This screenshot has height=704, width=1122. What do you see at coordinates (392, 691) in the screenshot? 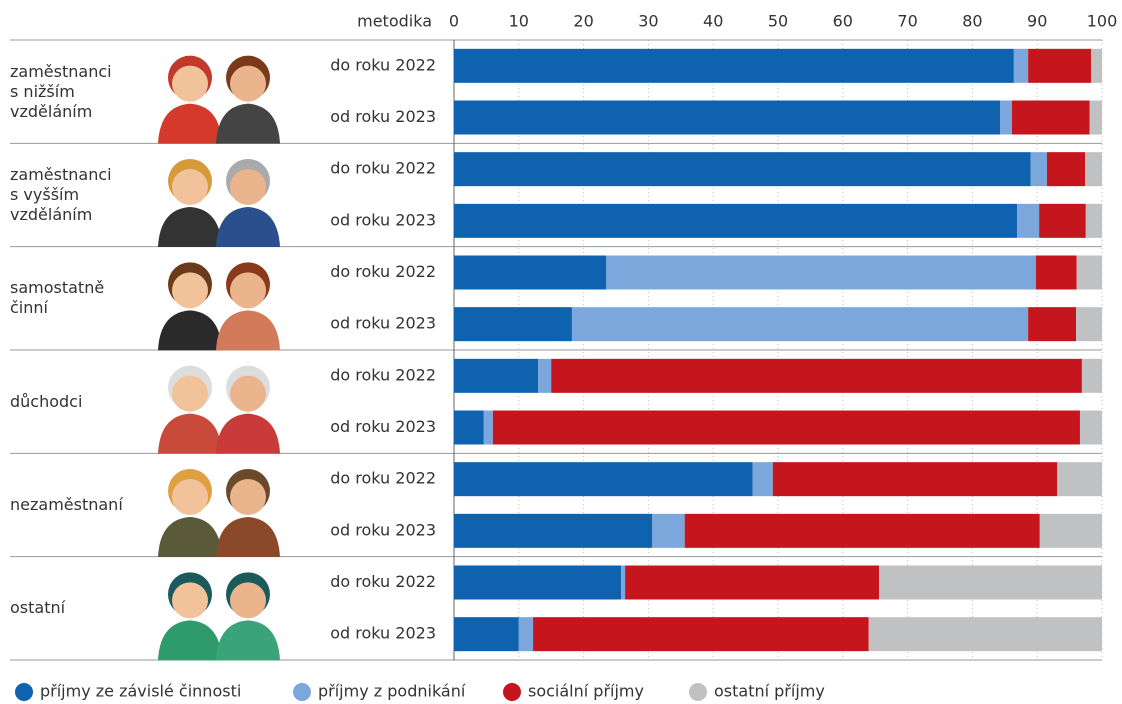
I see `legend-label: příjmy z podnikání` at bounding box center [392, 691].